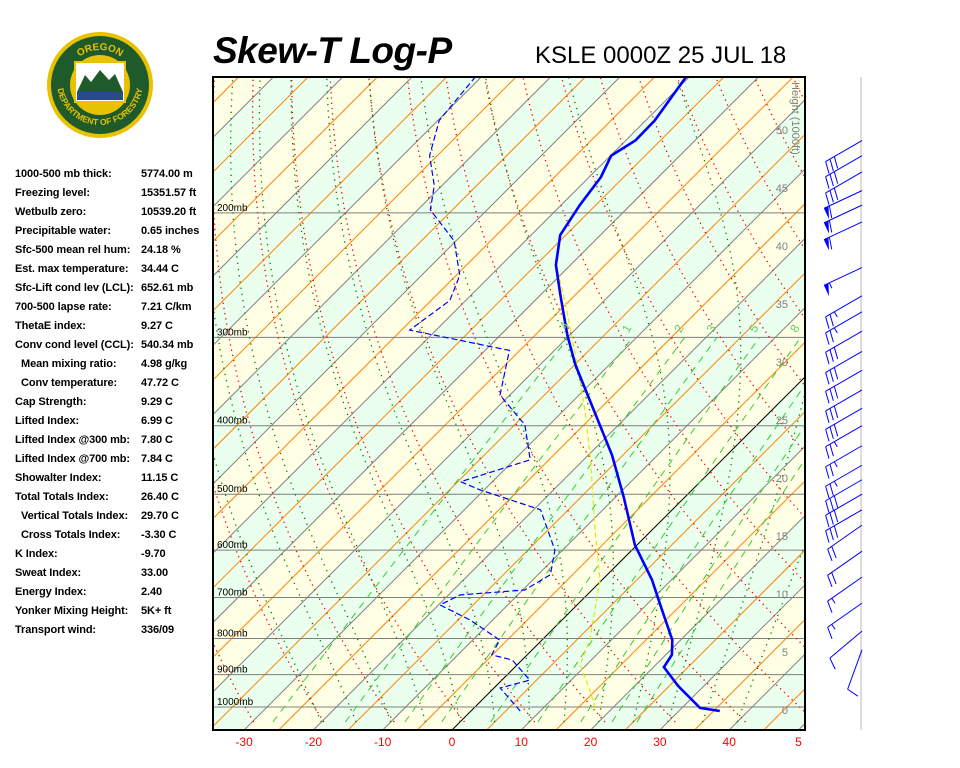 The height and width of the screenshot is (768, 960). Describe the element at coordinates (798, 742) in the screenshot. I see `temperature-tick-label: 5` at that location.